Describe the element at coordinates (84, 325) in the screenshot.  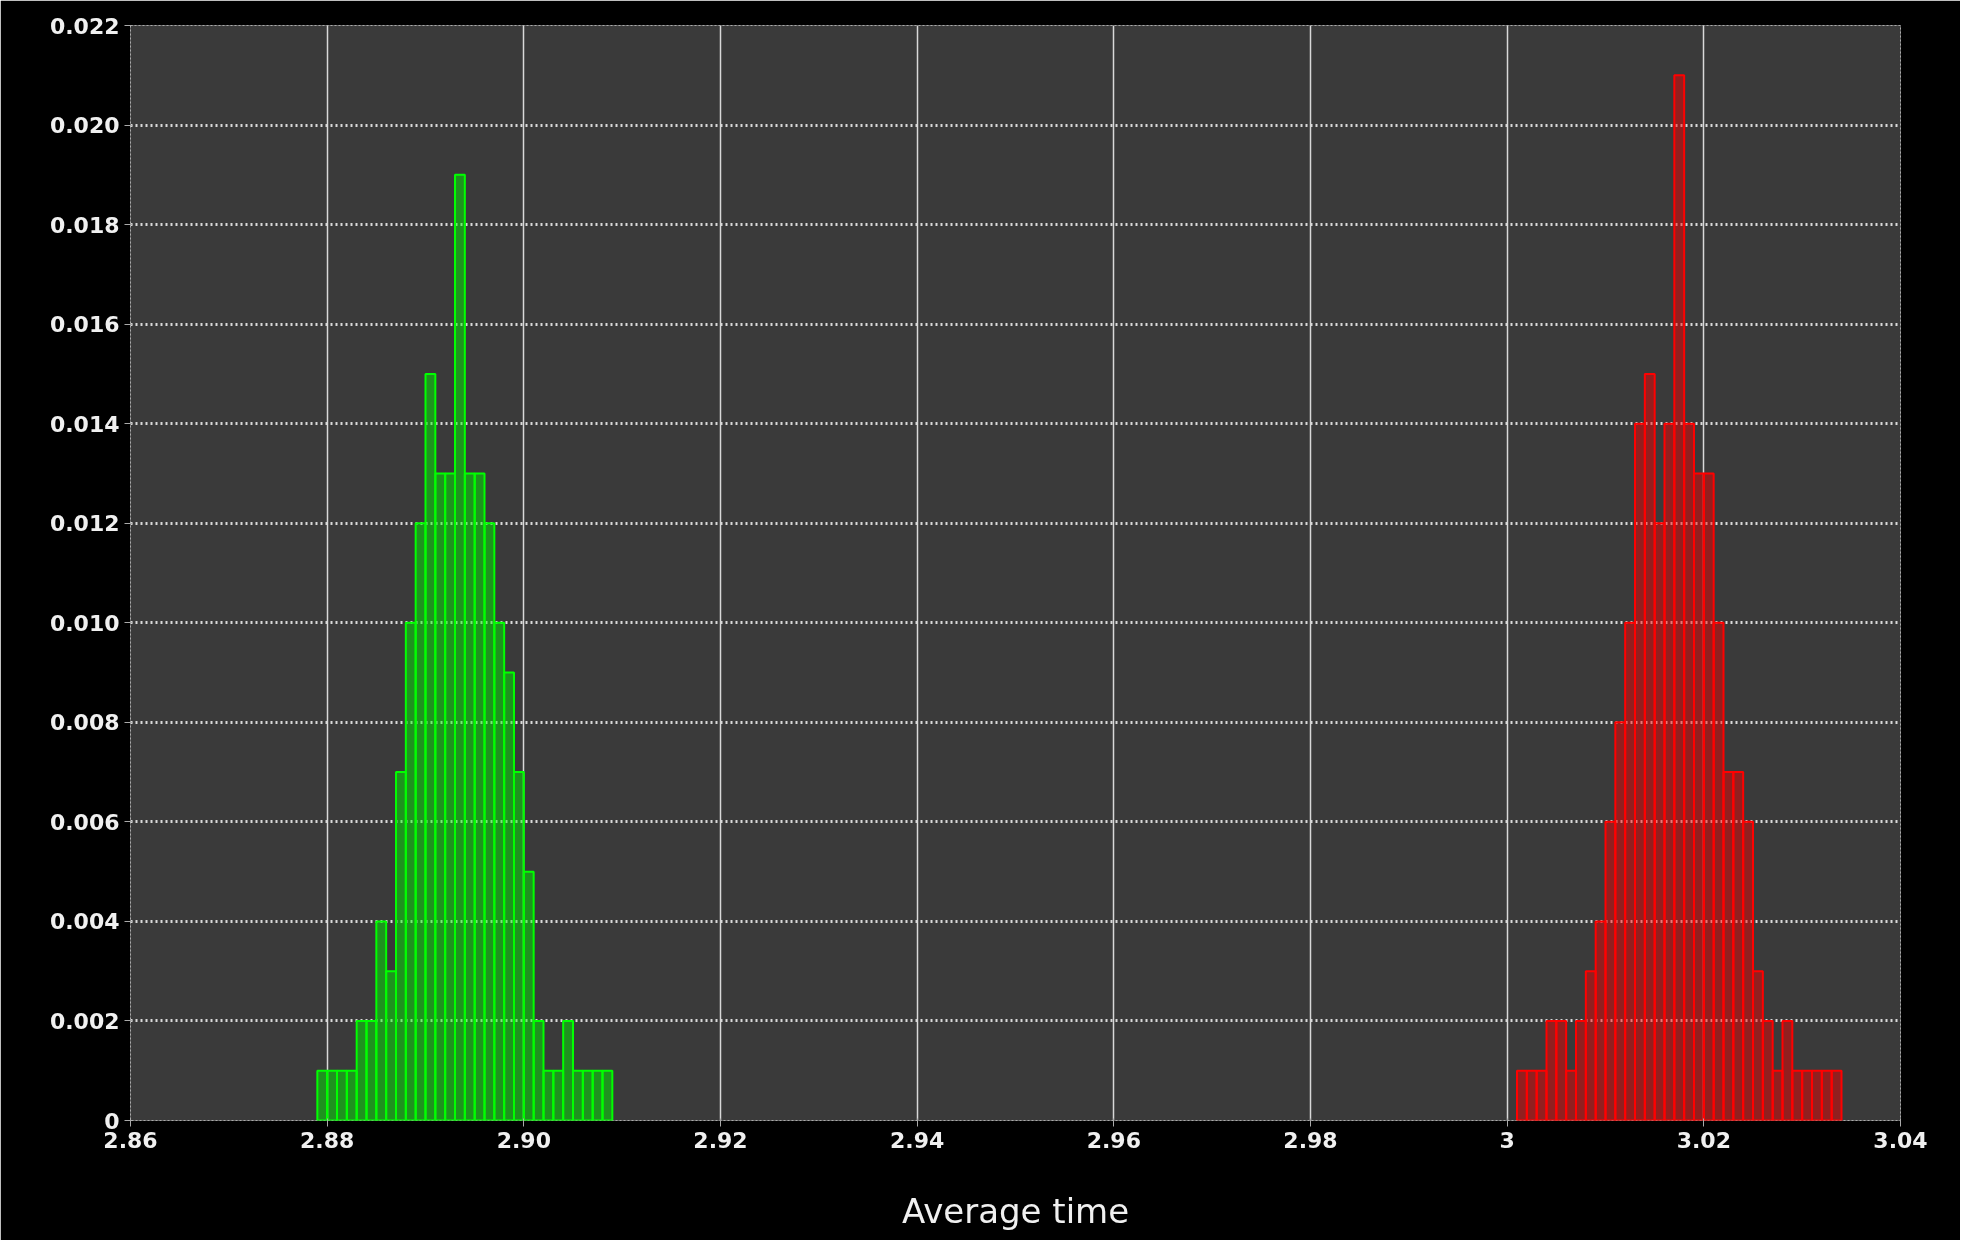
I see `y-tick-label: 0.016` at that location.